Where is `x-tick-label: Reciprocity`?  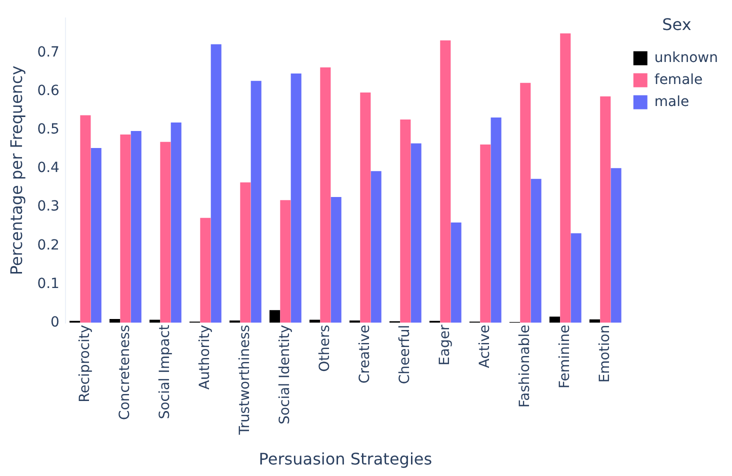 x-tick-label: Reciprocity is located at coordinates (85, 363).